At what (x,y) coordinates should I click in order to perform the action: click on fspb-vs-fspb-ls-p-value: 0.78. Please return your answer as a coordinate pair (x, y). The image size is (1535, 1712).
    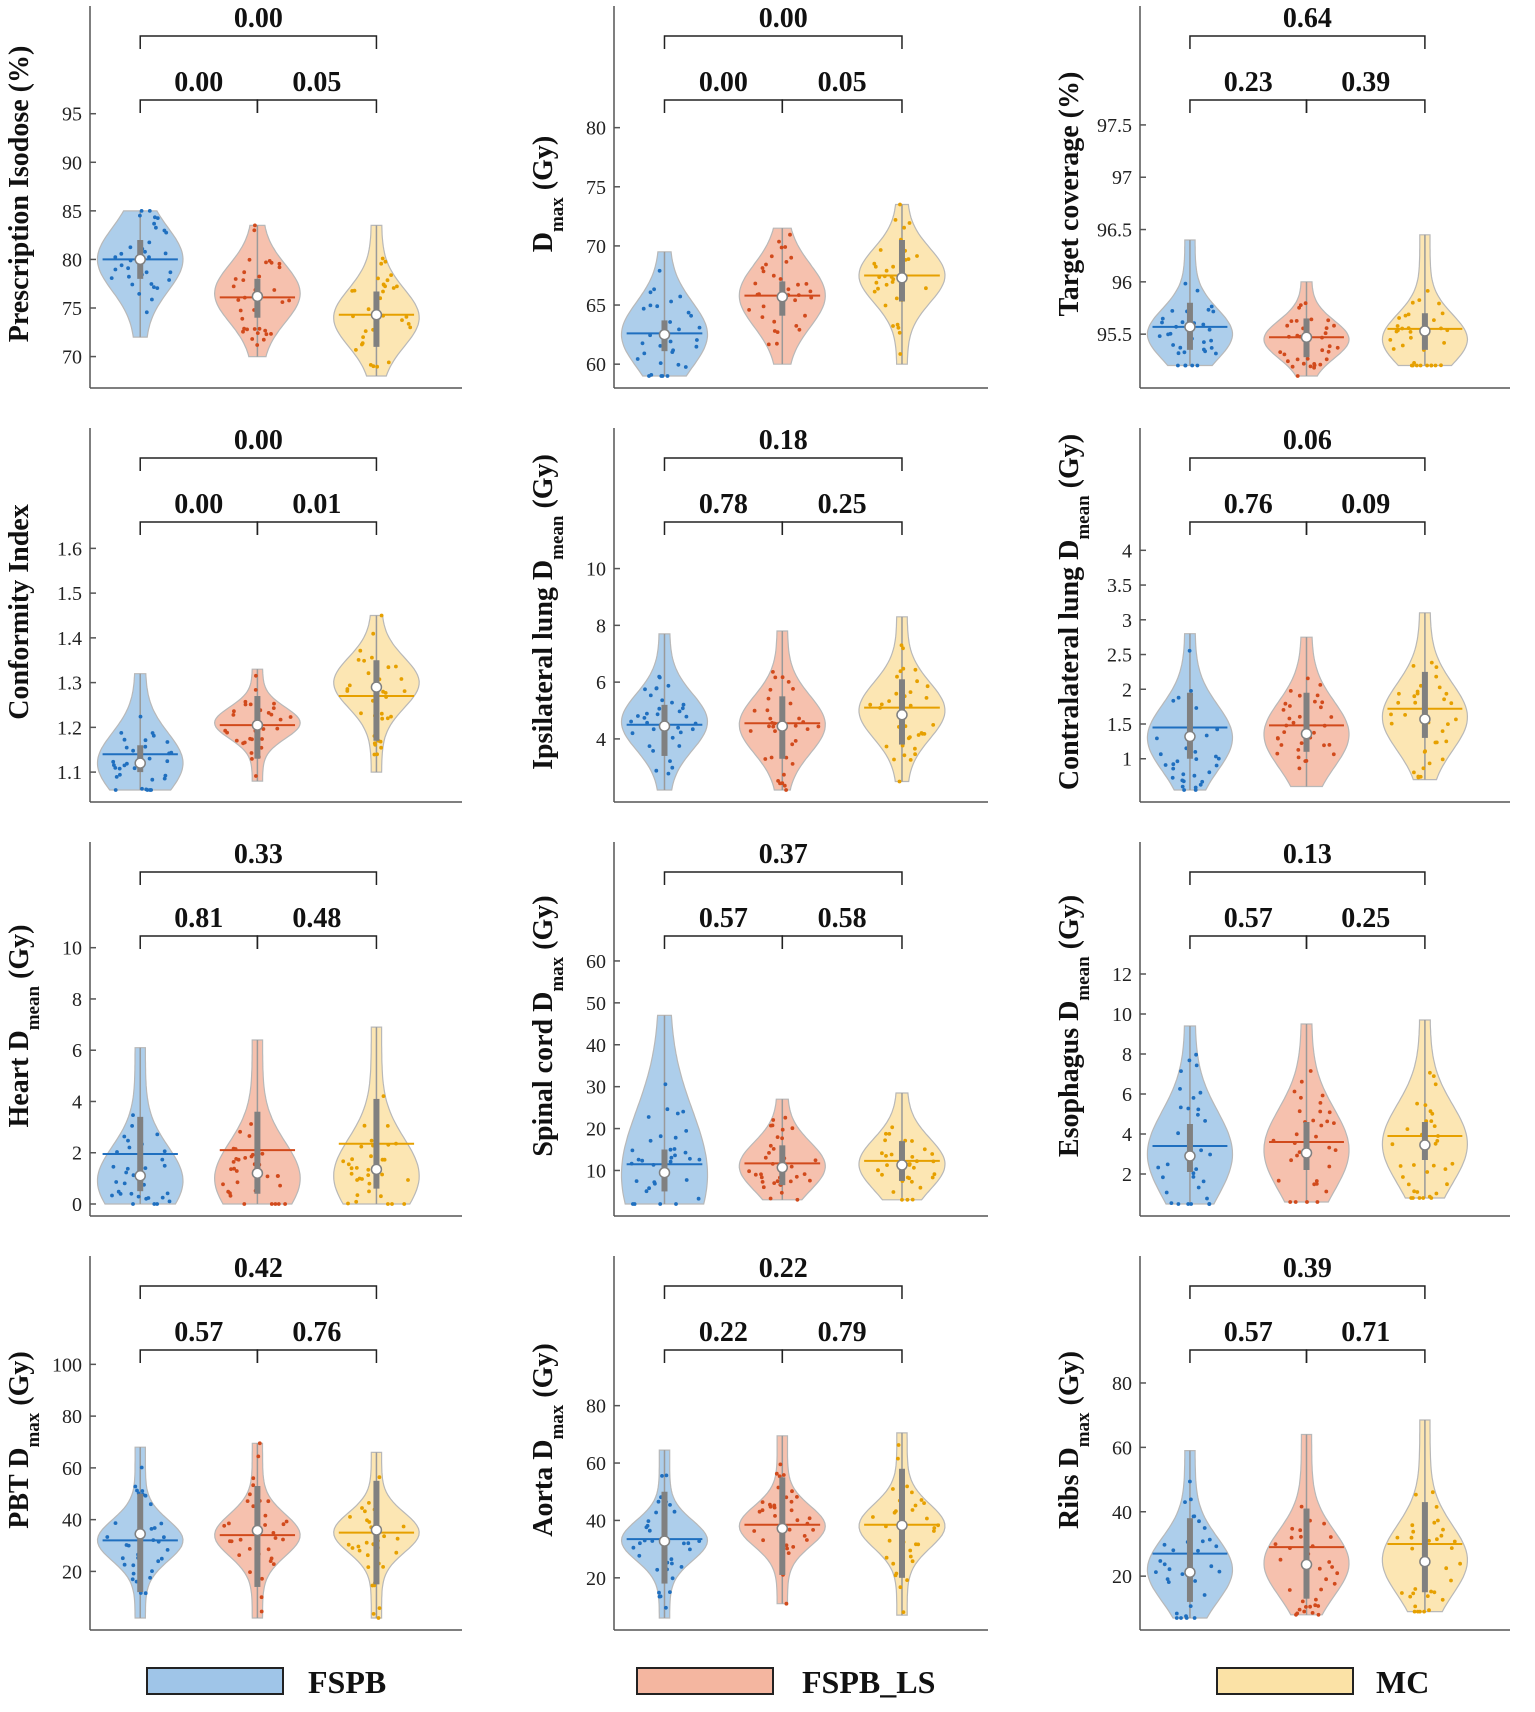
    Looking at the image, I should click on (723, 504).